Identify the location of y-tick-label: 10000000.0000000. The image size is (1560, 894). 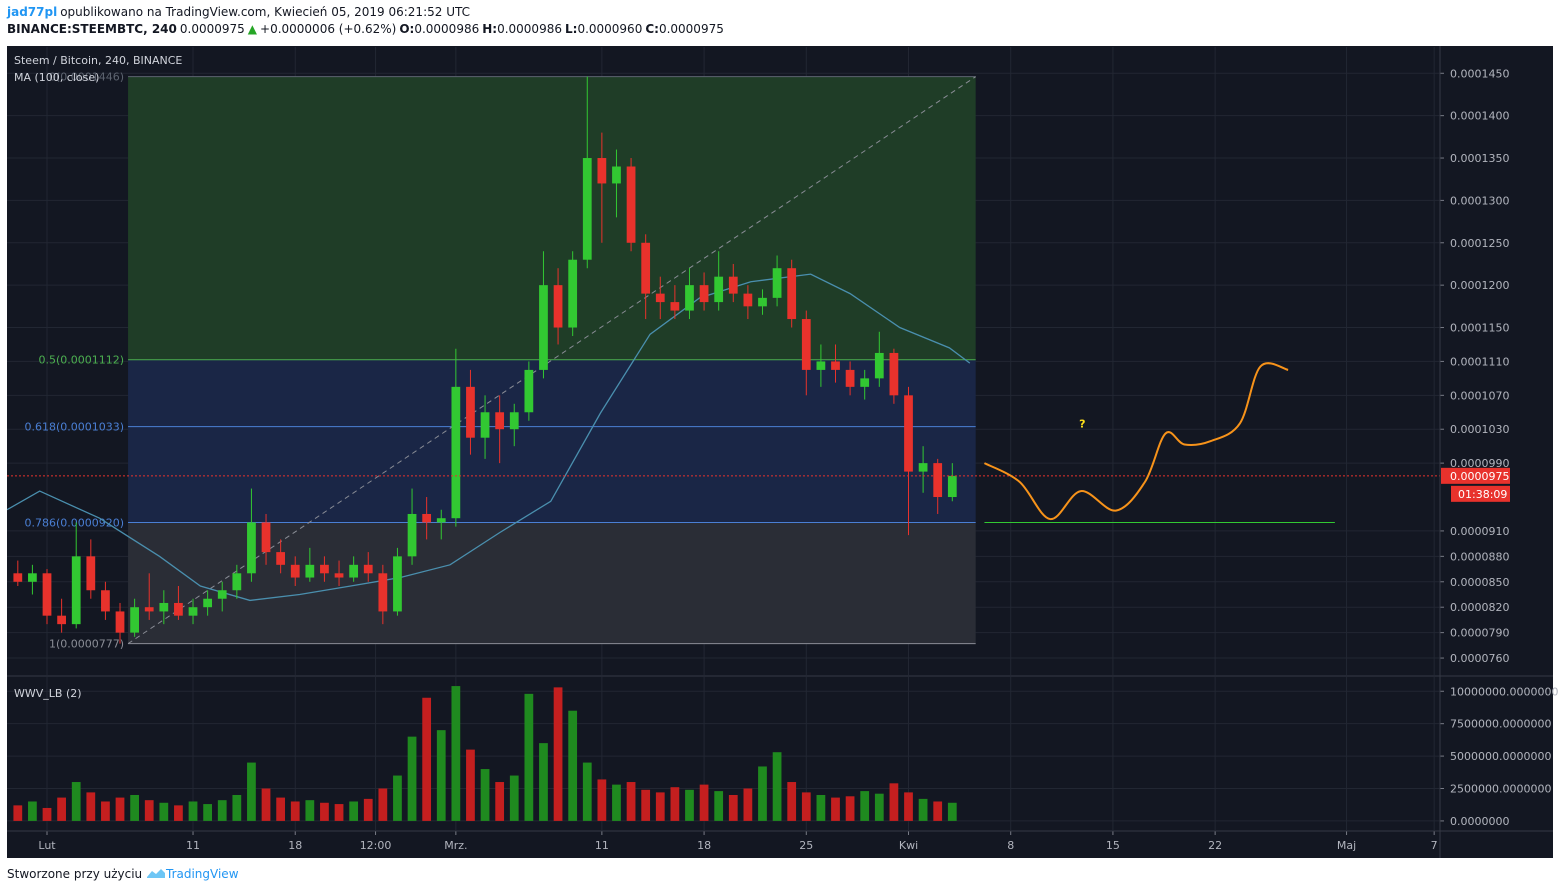
(1504, 691).